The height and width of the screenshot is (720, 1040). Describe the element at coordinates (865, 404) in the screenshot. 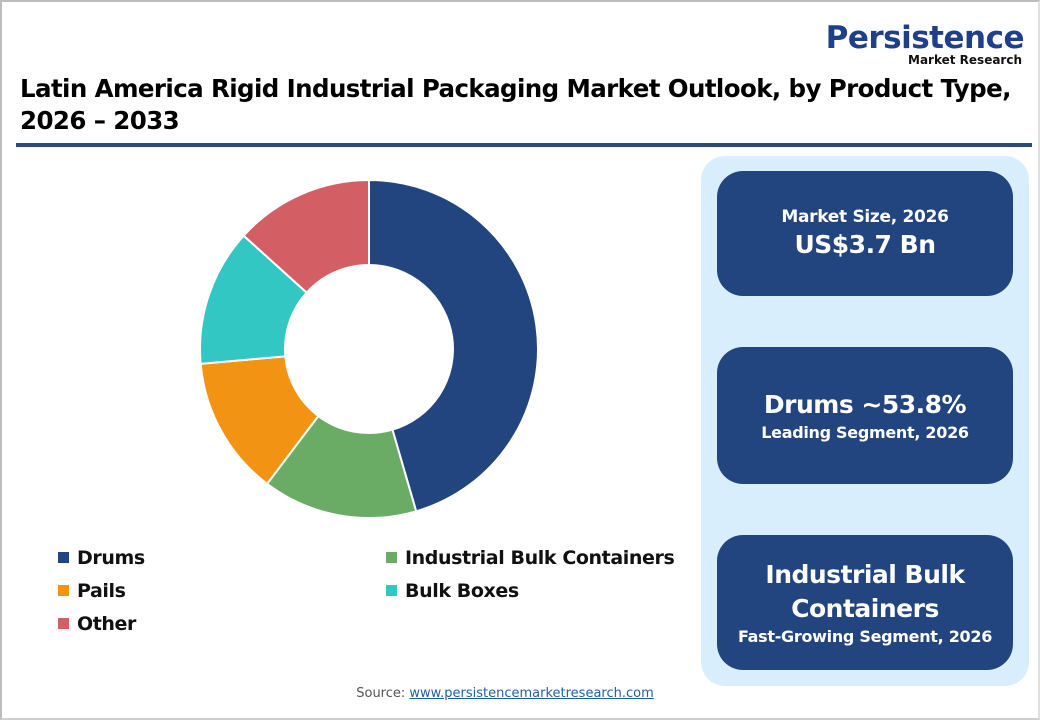

I see `card-value: Drums ~53.8%` at that location.